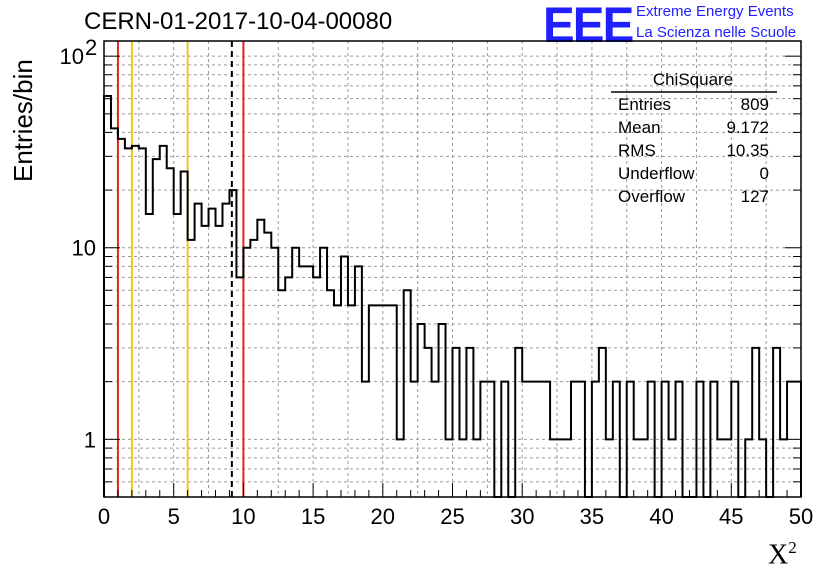 This screenshot has width=836, height=572. What do you see at coordinates (72, 56) in the screenshot?
I see `y-tick-label: 10` at bounding box center [72, 56].